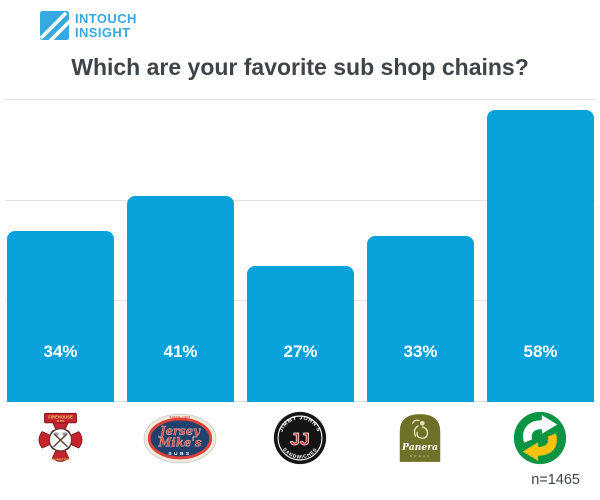  Describe the element at coordinates (179, 416) in the screenshot. I see `jersey-since-text: SINCE 1956` at that location.